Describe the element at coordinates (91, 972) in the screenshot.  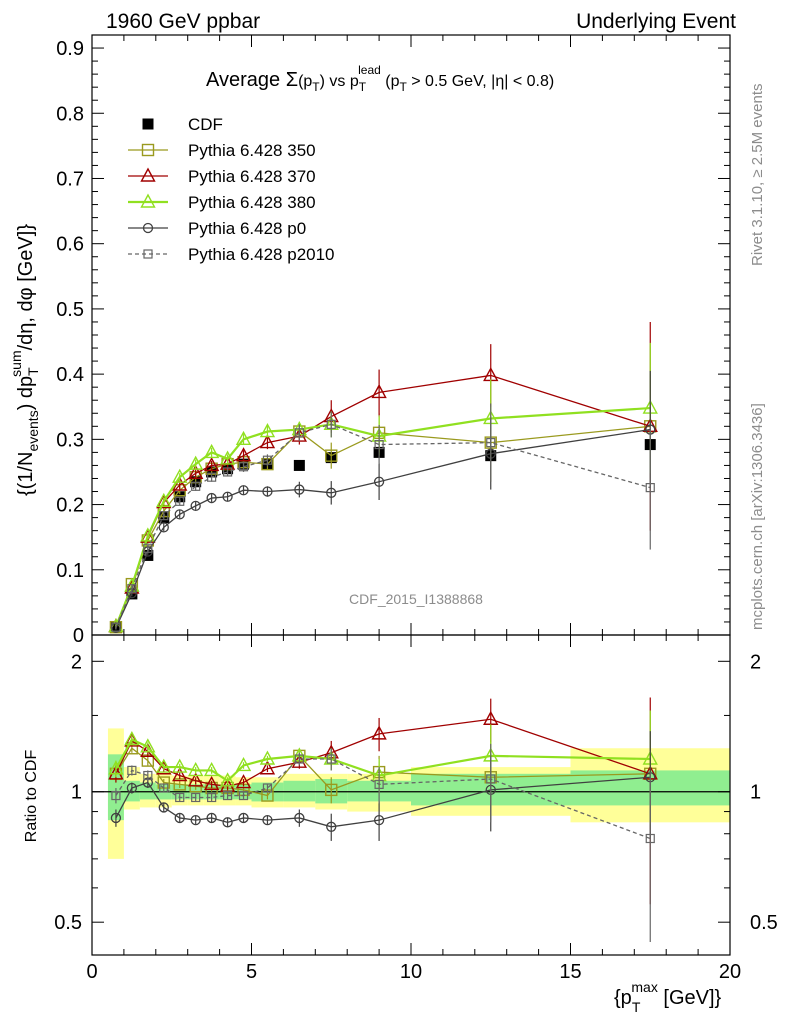
I see `x-tick-label: 0` at that location.